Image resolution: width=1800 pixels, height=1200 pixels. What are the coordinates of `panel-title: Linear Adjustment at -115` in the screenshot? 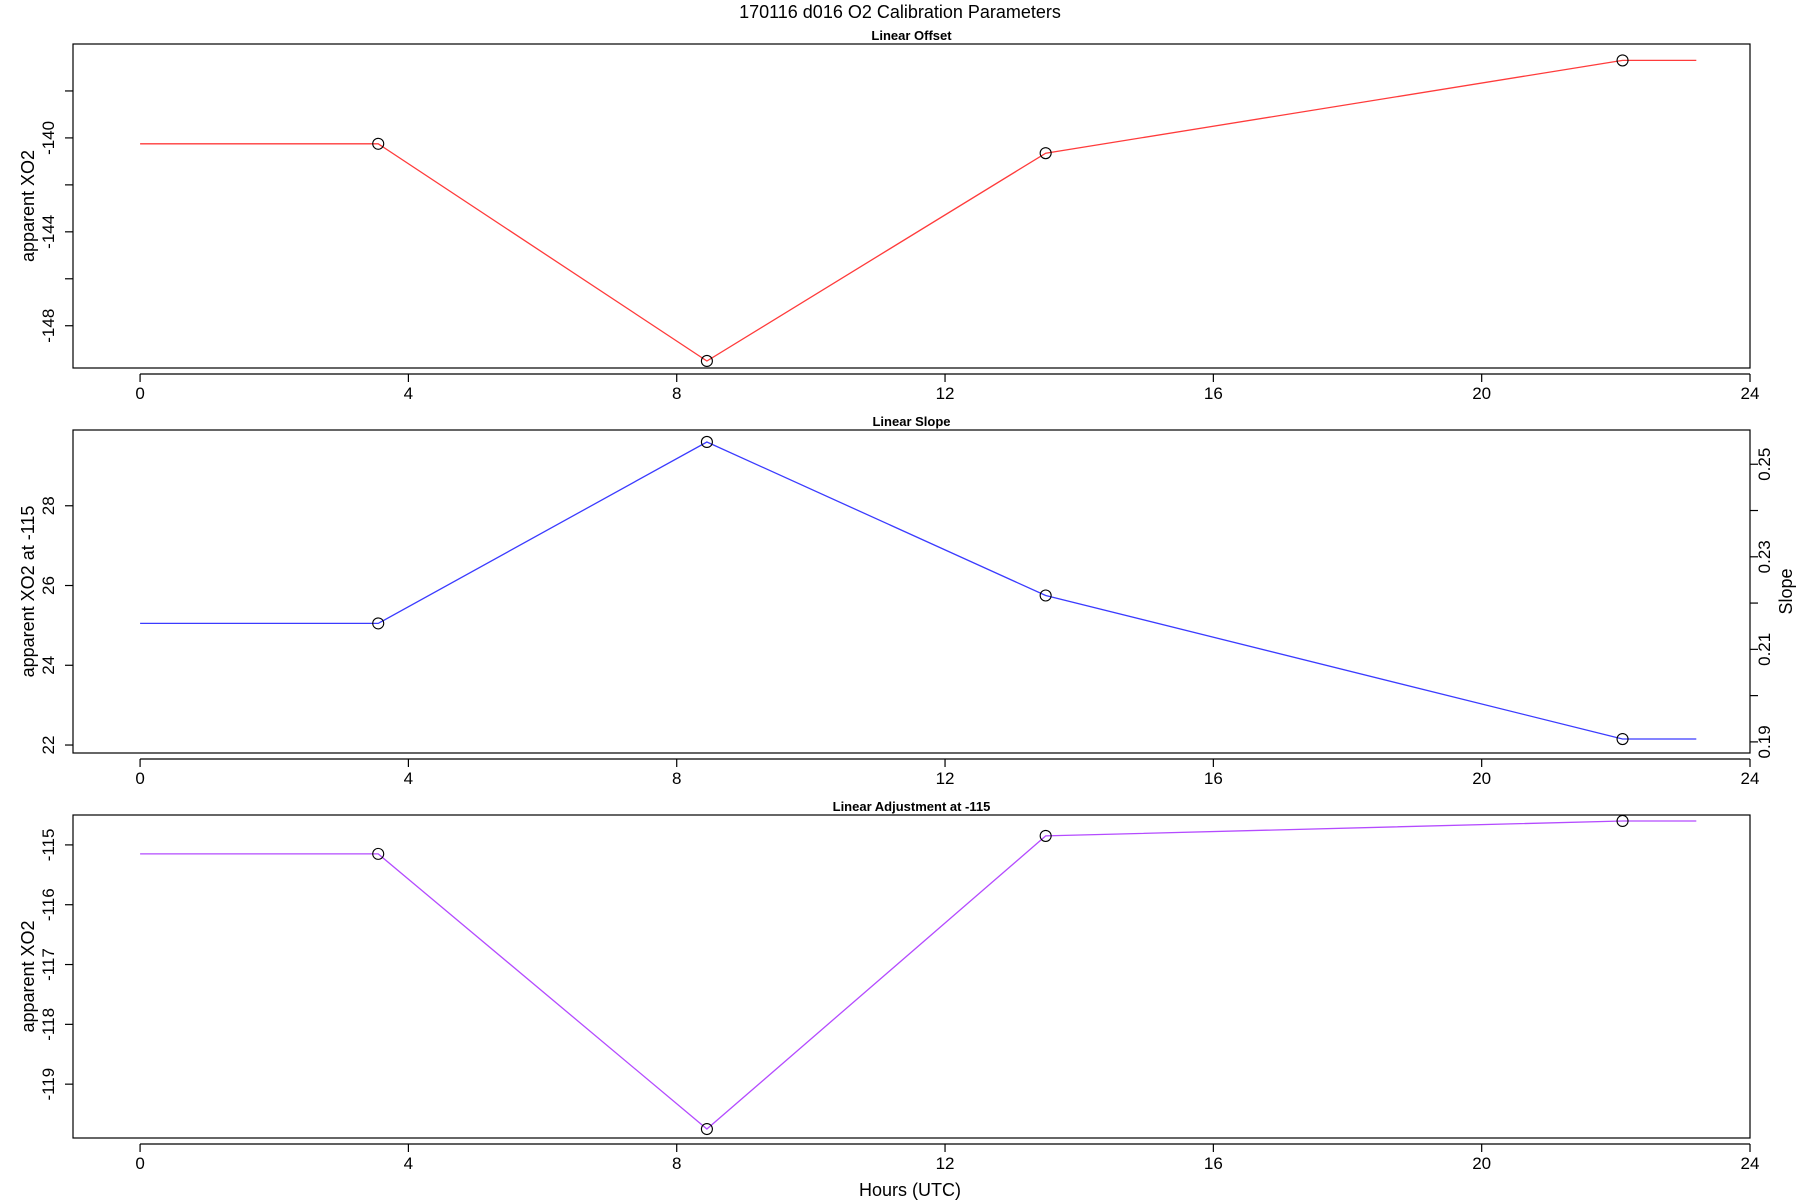 It's located at (912, 806).